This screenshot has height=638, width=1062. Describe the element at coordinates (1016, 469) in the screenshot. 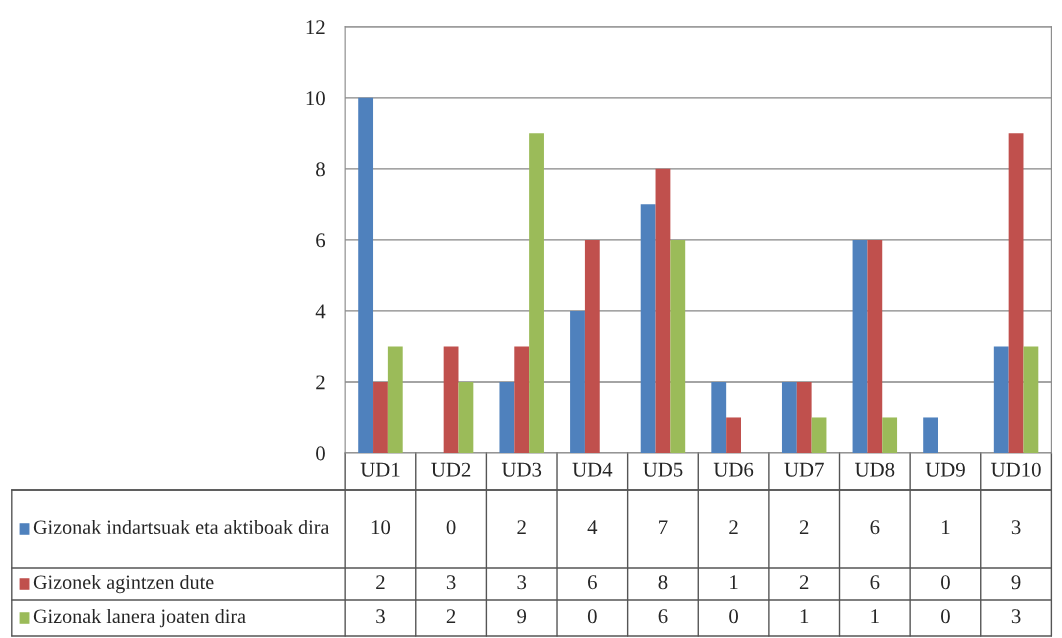

I see `x-tick-label: UD10` at that location.